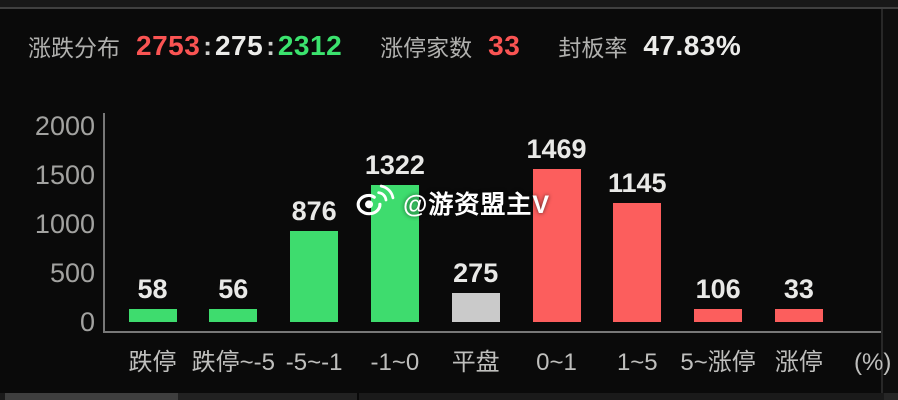 The image size is (898, 400). I want to click on bar-value-label: 1322, so click(394, 165).